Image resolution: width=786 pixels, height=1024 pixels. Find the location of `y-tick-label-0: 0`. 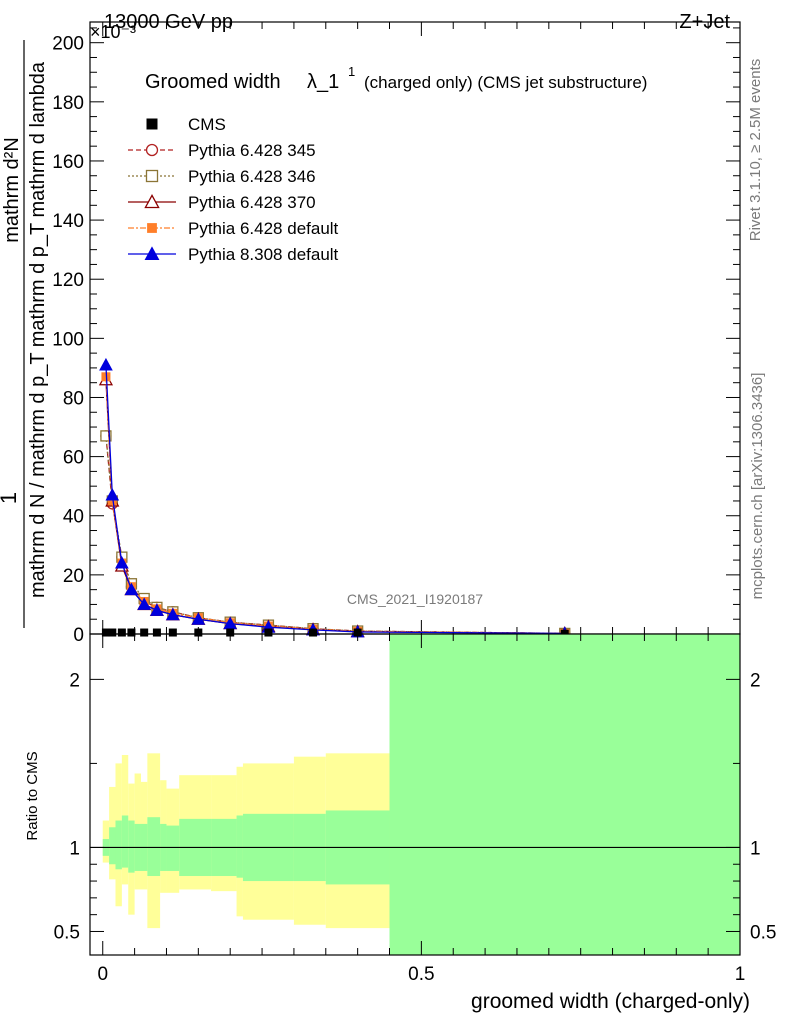

y-tick-label-0: 0 is located at coordinates (78, 635).